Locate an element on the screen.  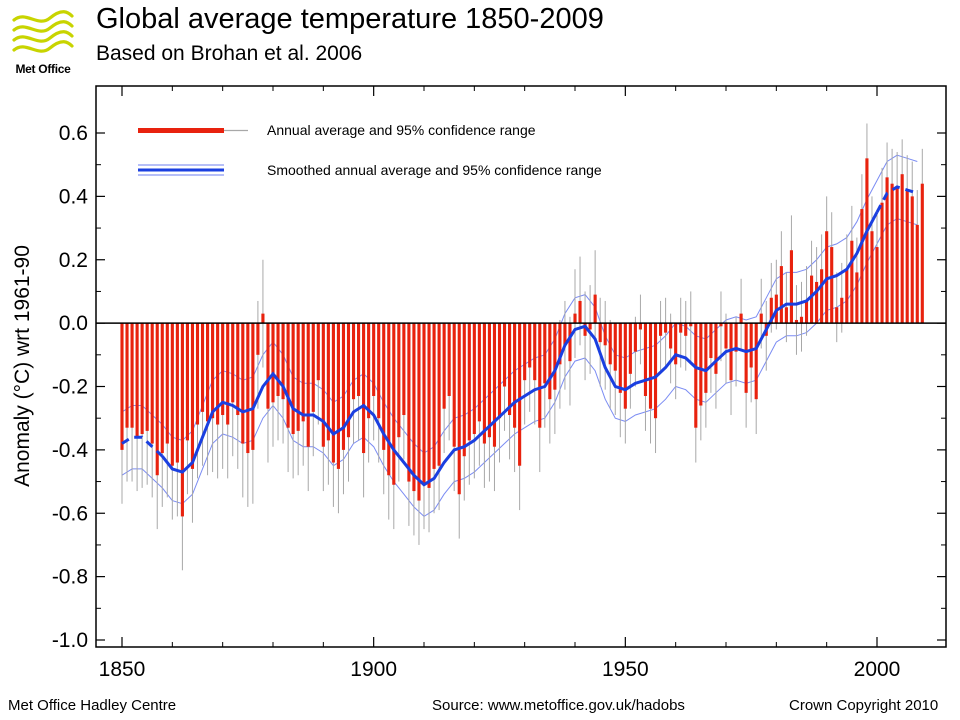
legend-label-annual: Annual average and 95% confidence range is located at coordinates (401, 130).